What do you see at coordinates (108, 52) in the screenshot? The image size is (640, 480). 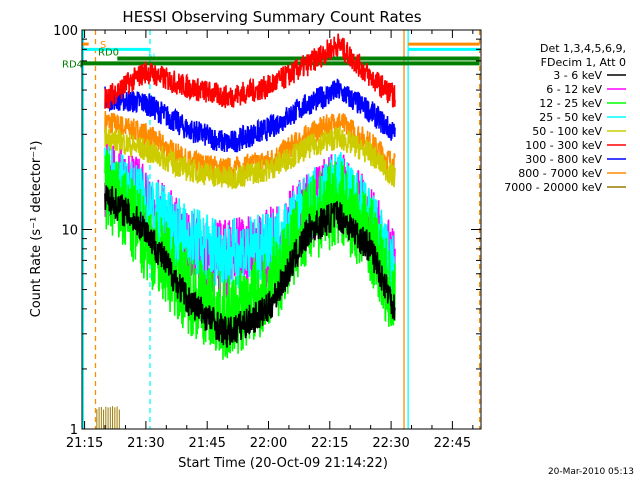 I see `flag-label-rd0: RD0` at bounding box center [108, 52].